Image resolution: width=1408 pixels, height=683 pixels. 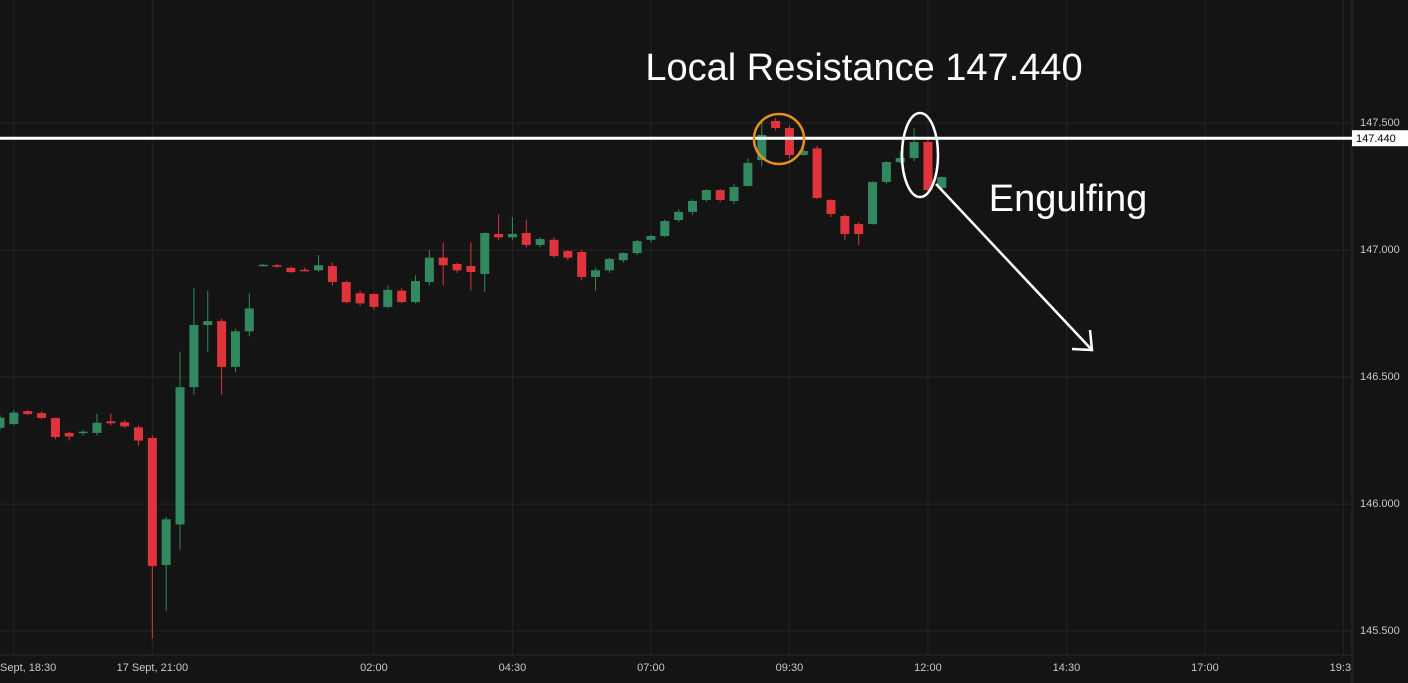 I want to click on level-label: 147.440, so click(x=1376, y=139).